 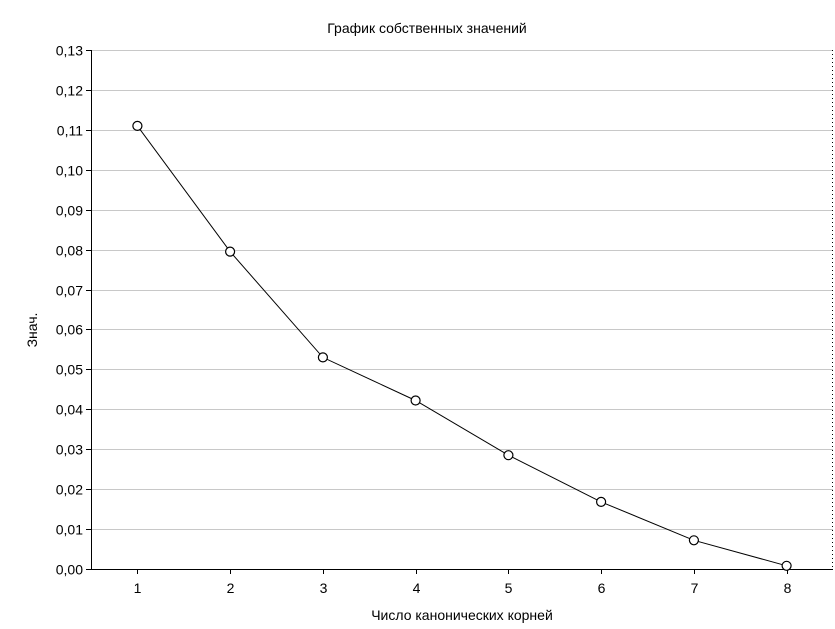 What do you see at coordinates (324, 588) in the screenshot?
I see `x-tick-label: 3` at bounding box center [324, 588].